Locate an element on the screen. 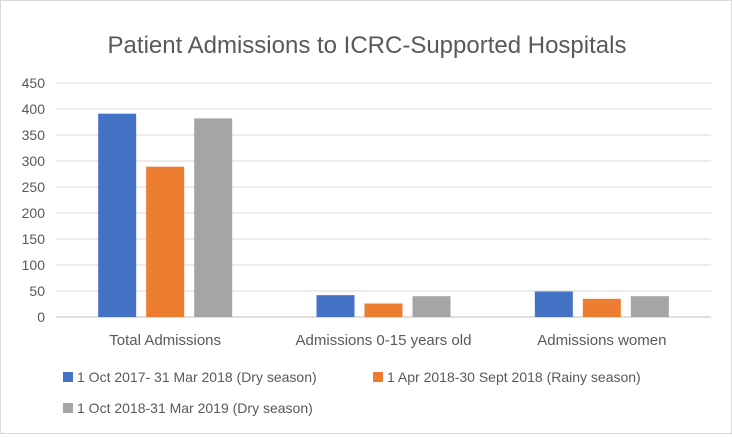  x-category-label: Total Admissions is located at coordinates (165, 340).